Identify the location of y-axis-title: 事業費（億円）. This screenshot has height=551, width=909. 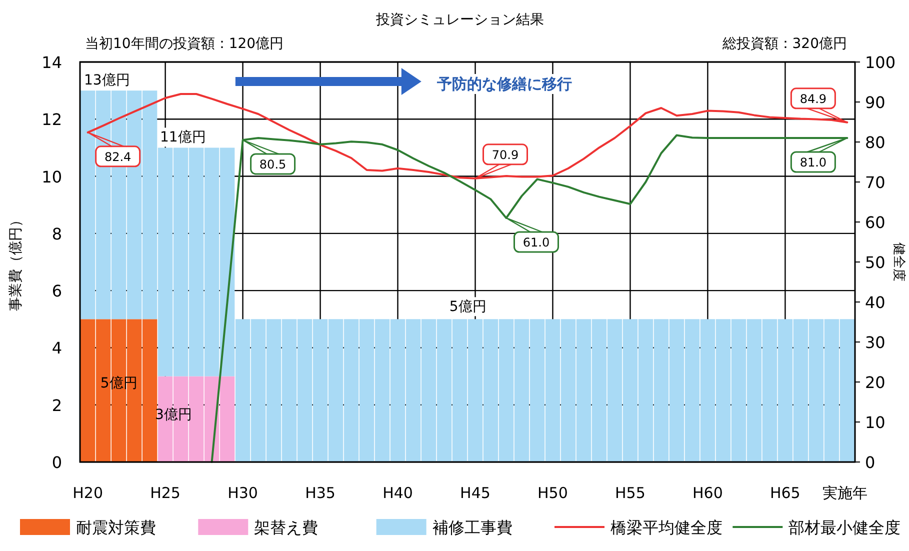
(16, 262).